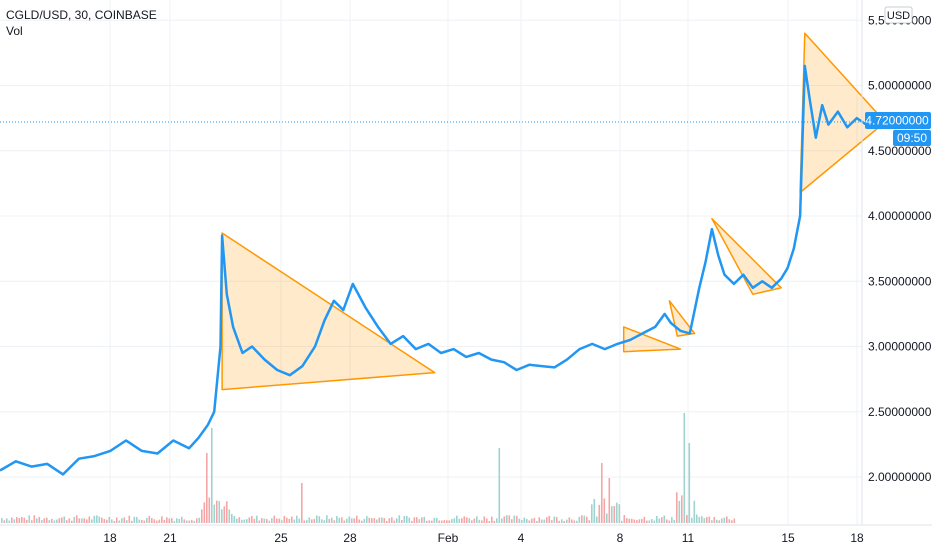 The image size is (932, 550). Describe the element at coordinates (900, 86) in the screenshot. I see `y-tick-label: 5.00000000` at that location.